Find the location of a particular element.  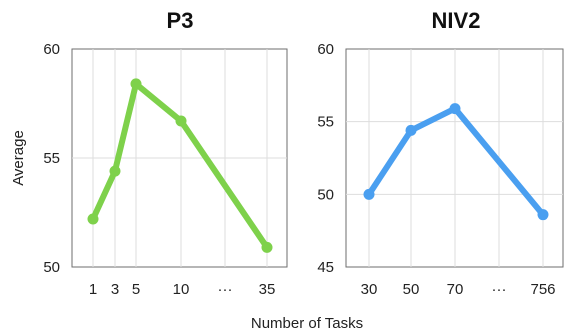

x-tick-label: 70 is located at coordinates (455, 289).